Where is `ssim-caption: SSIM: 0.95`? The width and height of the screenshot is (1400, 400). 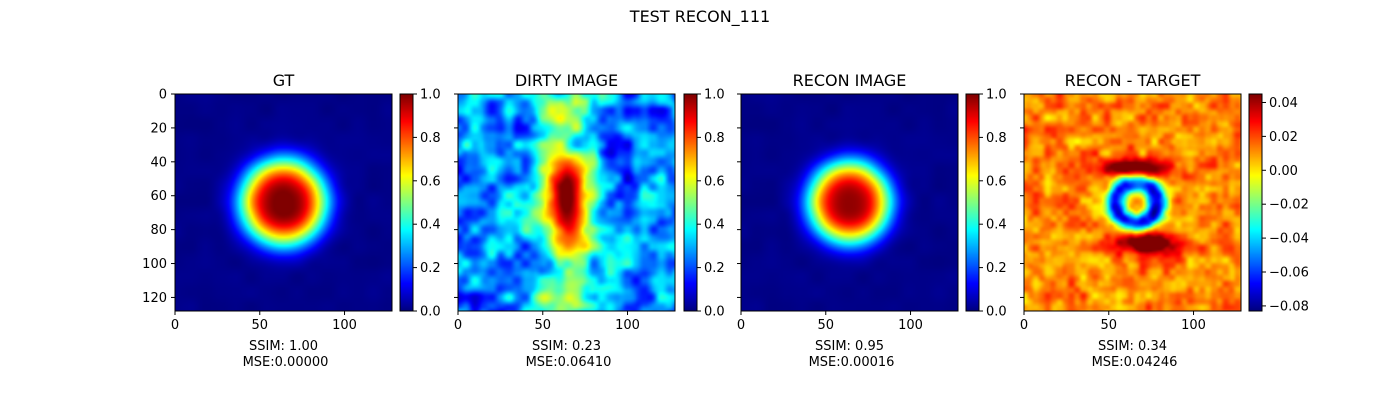 ssim-caption: SSIM: 0.95 is located at coordinates (849, 346).